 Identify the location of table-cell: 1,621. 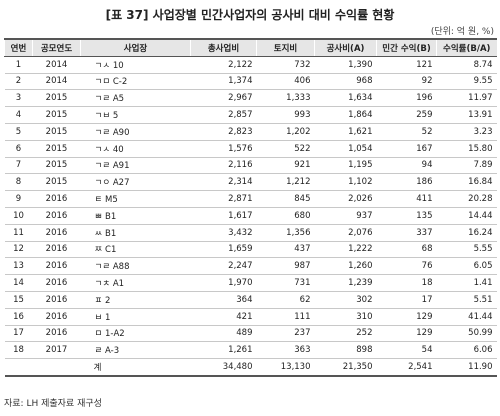
(345, 132).